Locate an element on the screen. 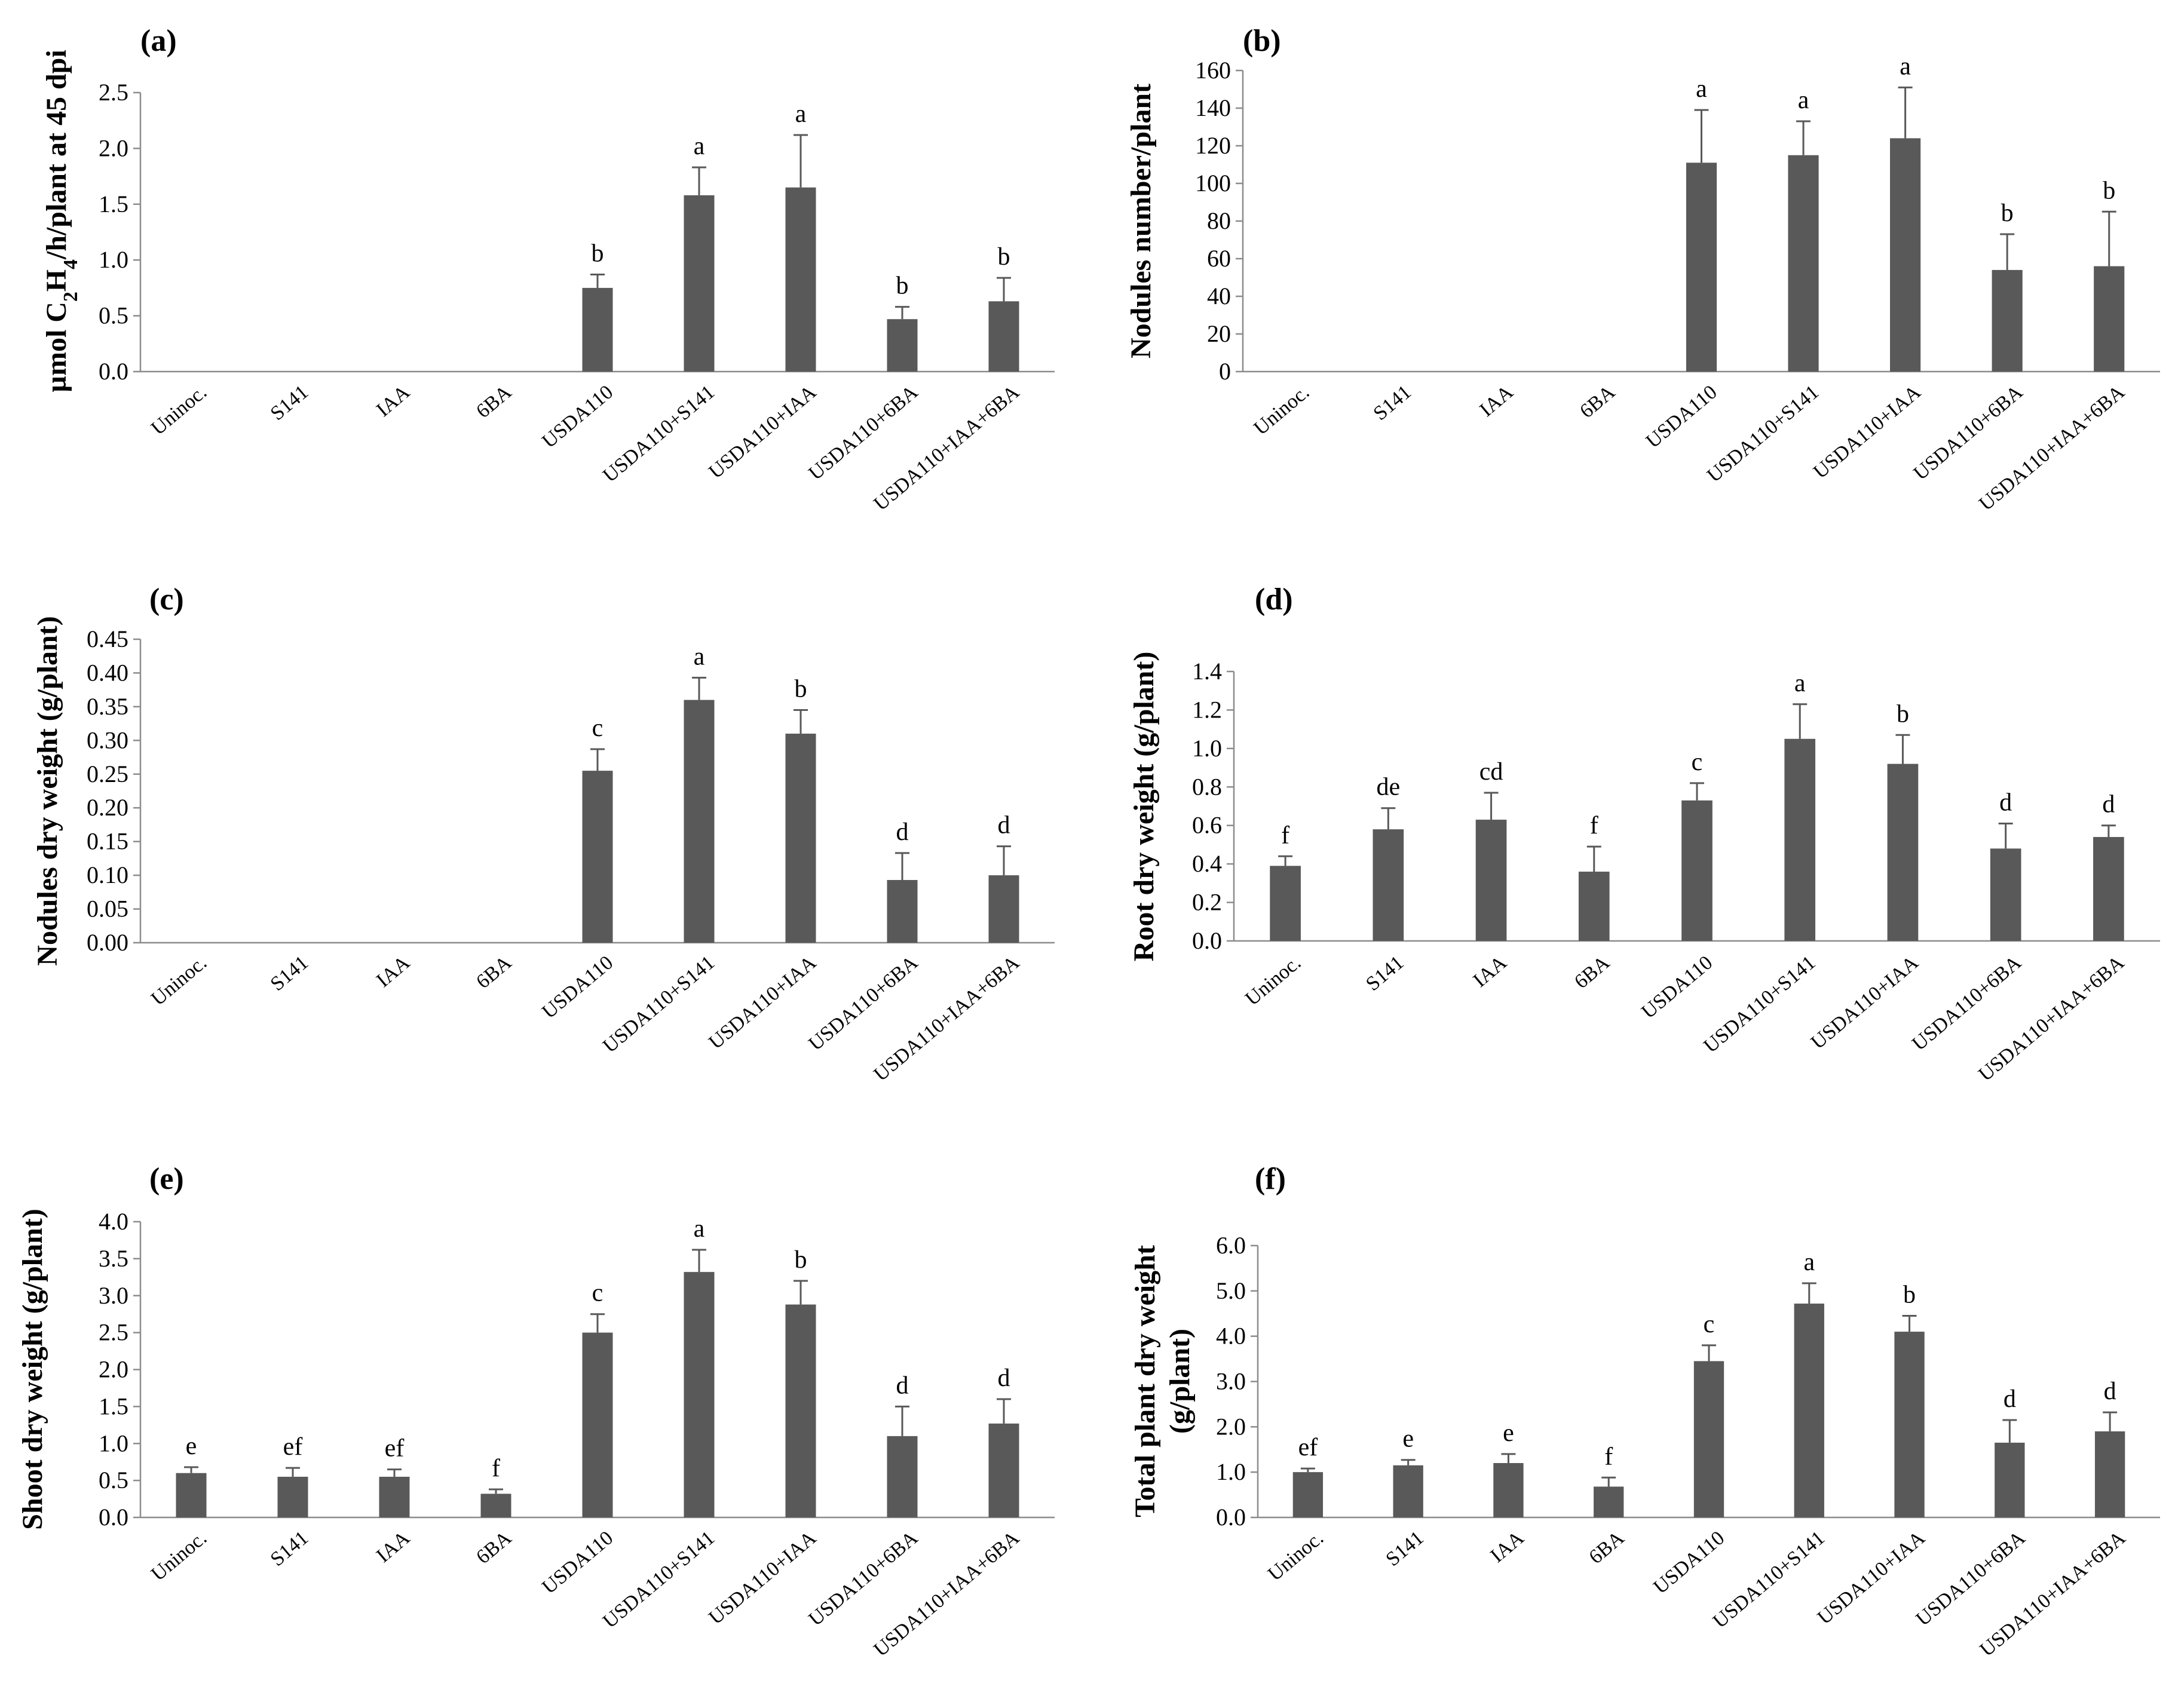  y-tick-label: 0.5 is located at coordinates (113, 316).